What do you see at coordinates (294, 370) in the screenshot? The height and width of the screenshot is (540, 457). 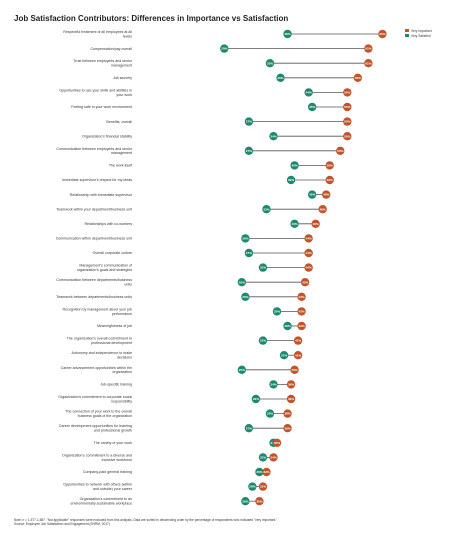 I see `important-value-label: 40%` at bounding box center [294, 370].